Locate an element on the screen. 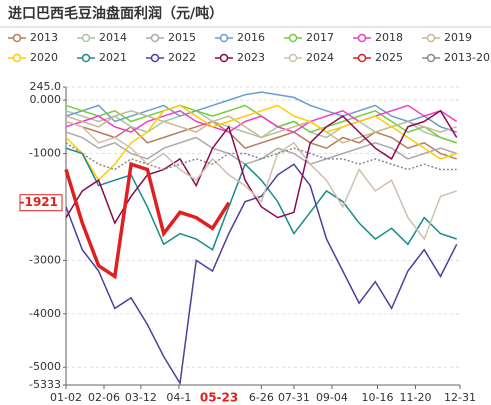 The height and width of the screenshot is (405, 491). y-tick-label: 0.000 is located at coordinates (46, 99).